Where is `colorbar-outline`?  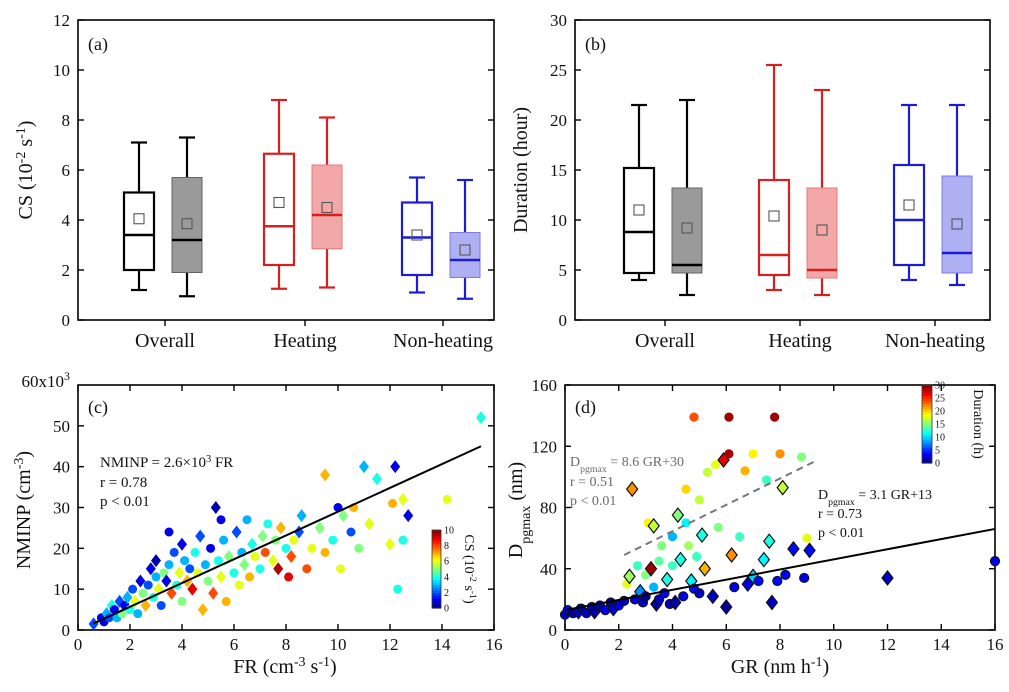
colorbar-outline is located at coordinates (436, 569).